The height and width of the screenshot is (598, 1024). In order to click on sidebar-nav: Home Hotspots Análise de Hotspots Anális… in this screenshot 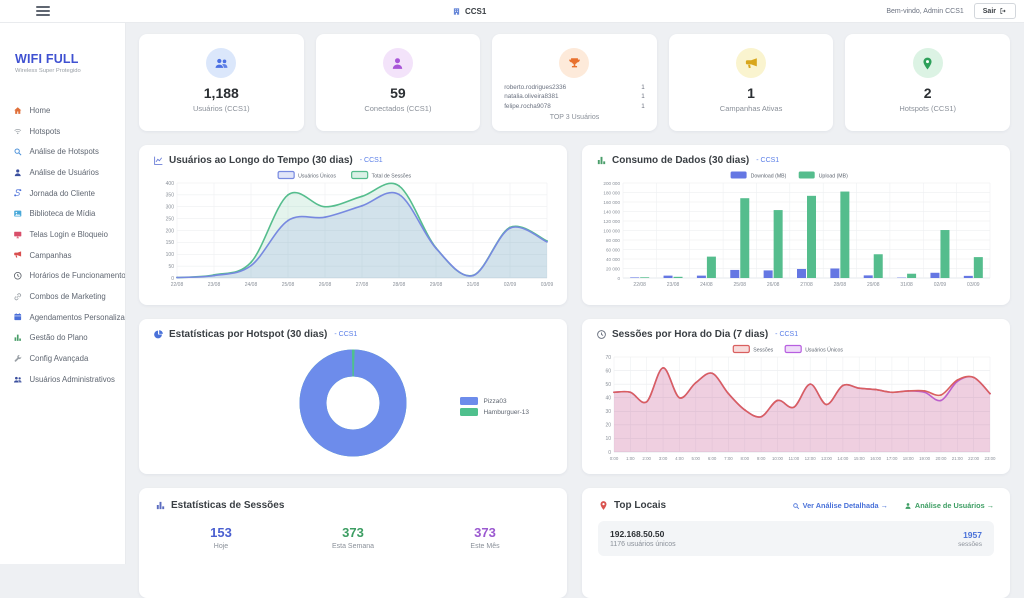, I will do `click(62, 245)`.